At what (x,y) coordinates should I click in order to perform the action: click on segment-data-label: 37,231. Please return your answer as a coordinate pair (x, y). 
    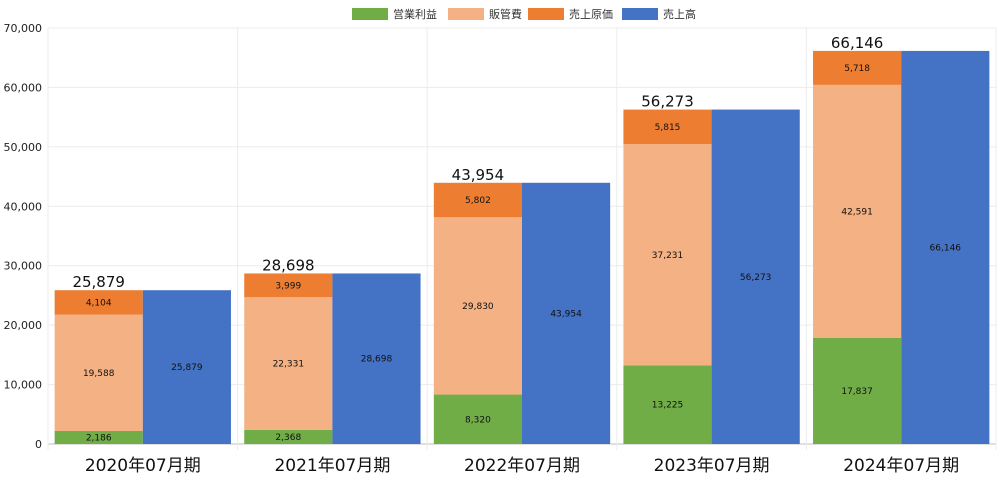
    Looking at the image, I should click on (668, 256).